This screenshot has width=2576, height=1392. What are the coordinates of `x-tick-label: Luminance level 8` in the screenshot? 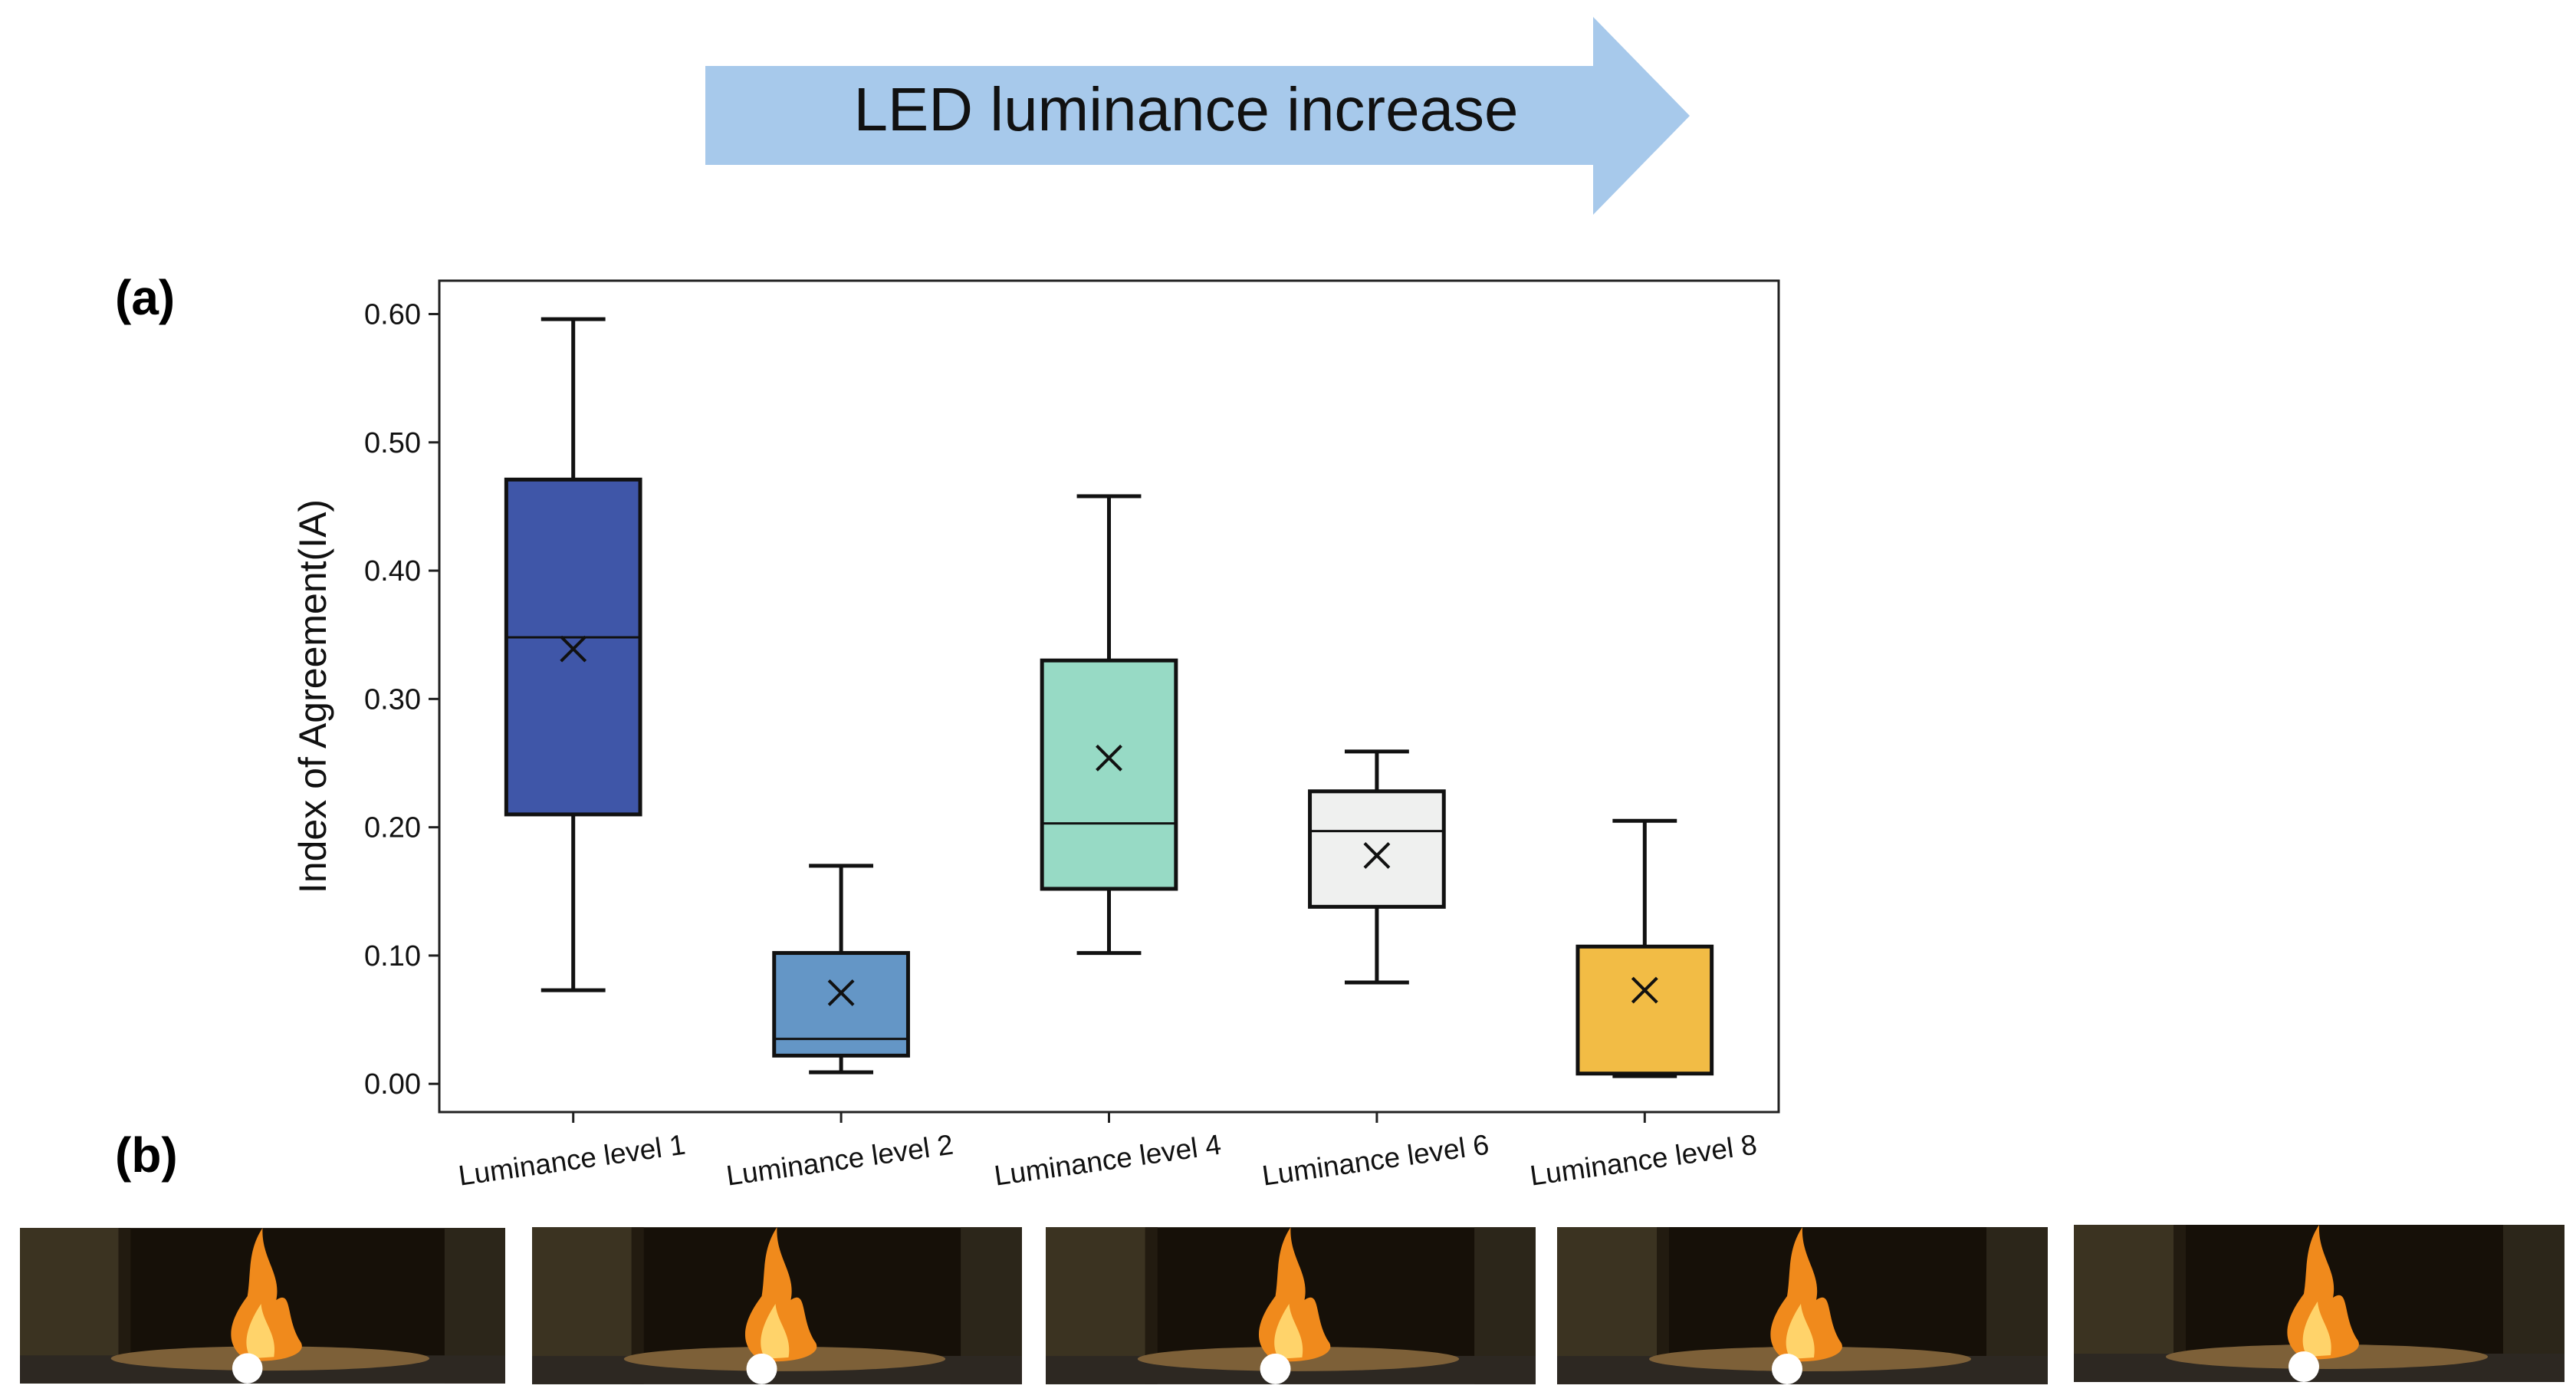 It's located at (1643, 1161).